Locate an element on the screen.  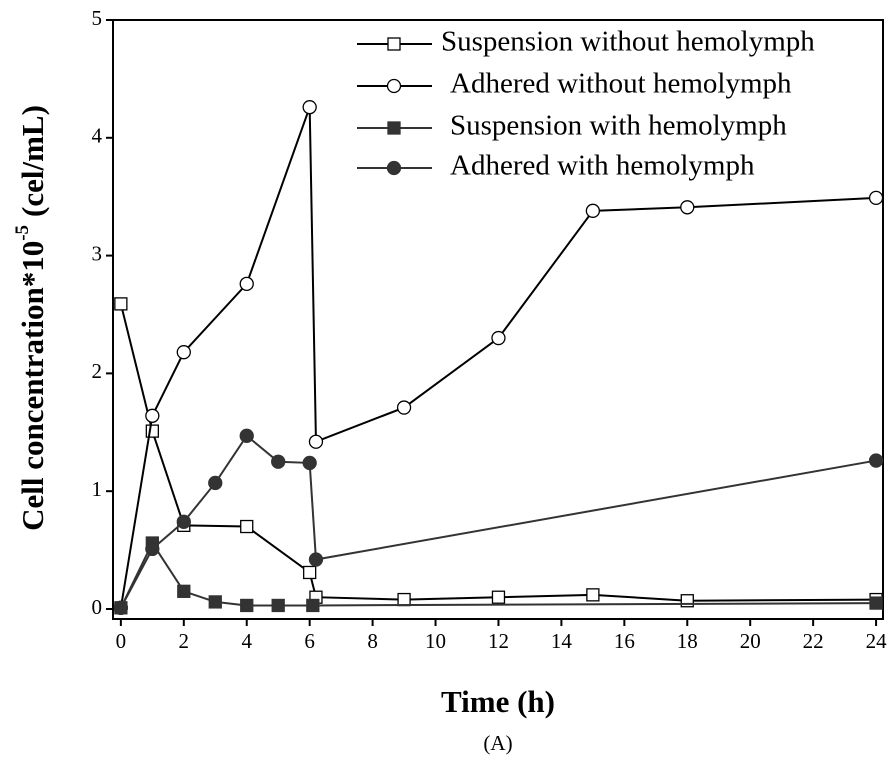
y-label-main: Cell concentration*10 is located at coordinates (32, 386).